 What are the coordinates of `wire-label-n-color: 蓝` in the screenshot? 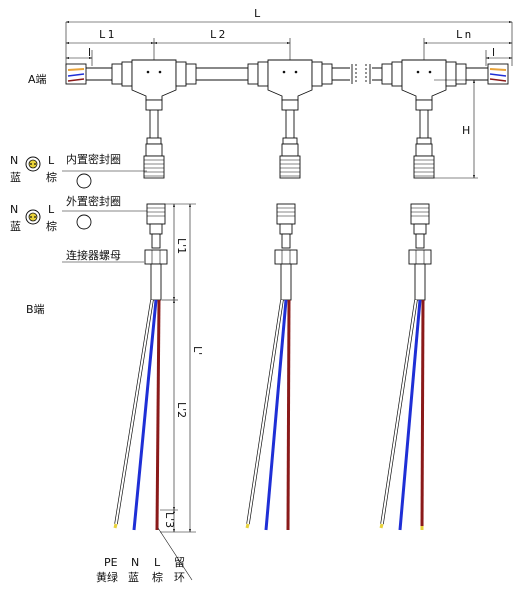 It's located at (133, 577).